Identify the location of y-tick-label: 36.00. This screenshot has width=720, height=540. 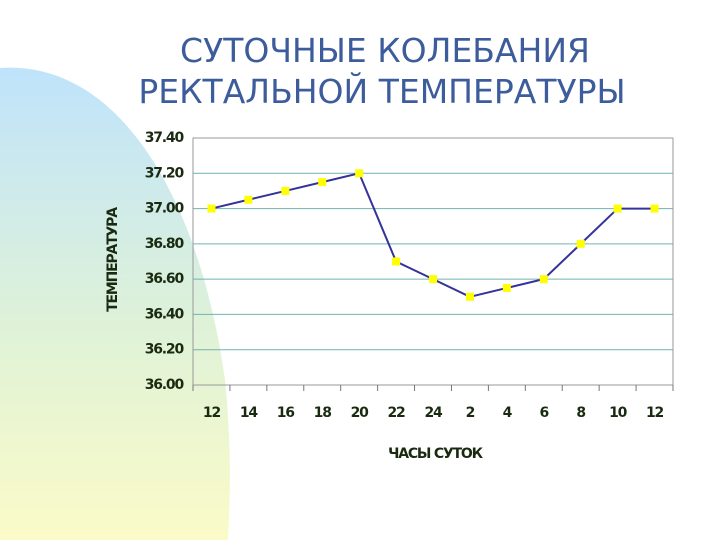
(165, 385).